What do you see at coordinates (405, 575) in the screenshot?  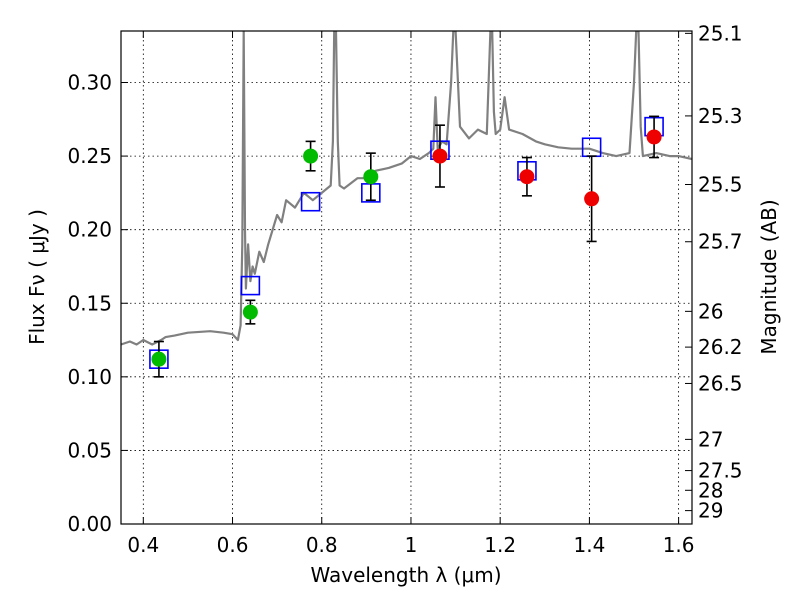 I see `x-axis-title: Wavelength λ (μm)` at bounding box center [405, 575].